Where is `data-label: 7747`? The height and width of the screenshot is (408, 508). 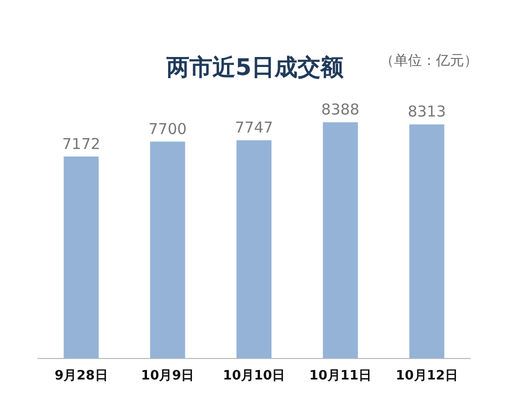 data-label: 7747 is located at coordinates (254, 127).